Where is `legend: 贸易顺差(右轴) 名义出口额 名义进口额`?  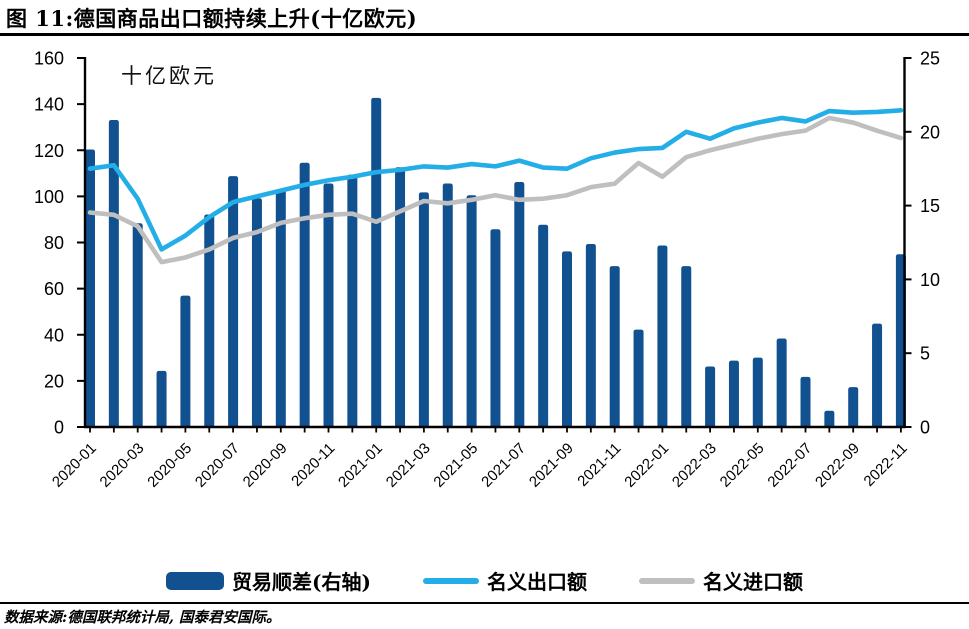 legend: 贸易顺差(右轴) 名义出口额 名义进口额 is located at coordinates (484, 580).